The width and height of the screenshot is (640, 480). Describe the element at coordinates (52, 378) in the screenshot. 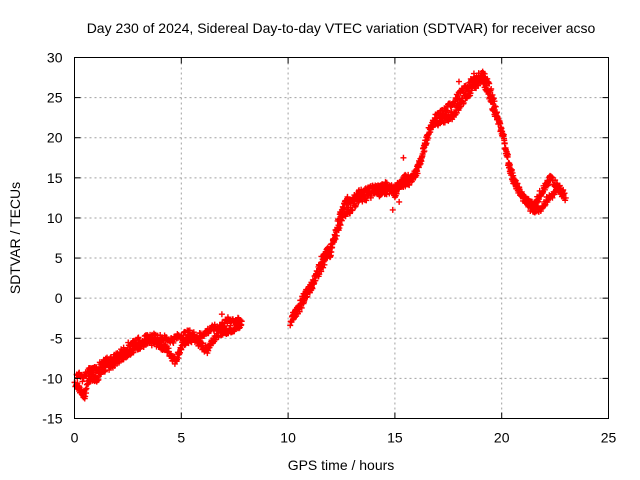

I see `y-tick-label: -10` at that location.